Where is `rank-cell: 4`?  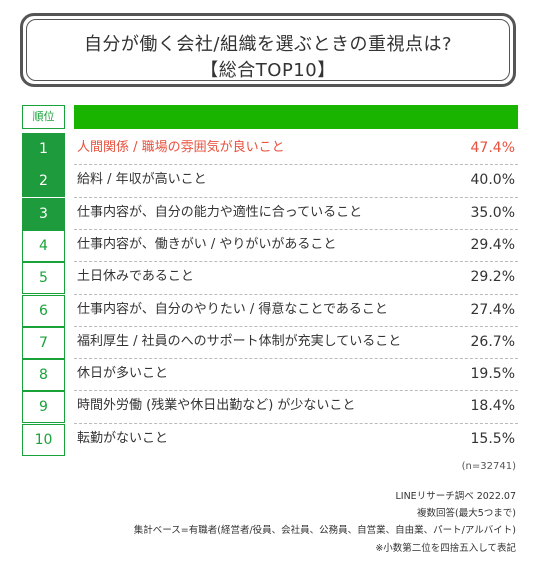
rank-cell: 4 is located at coordinates (43, 245).